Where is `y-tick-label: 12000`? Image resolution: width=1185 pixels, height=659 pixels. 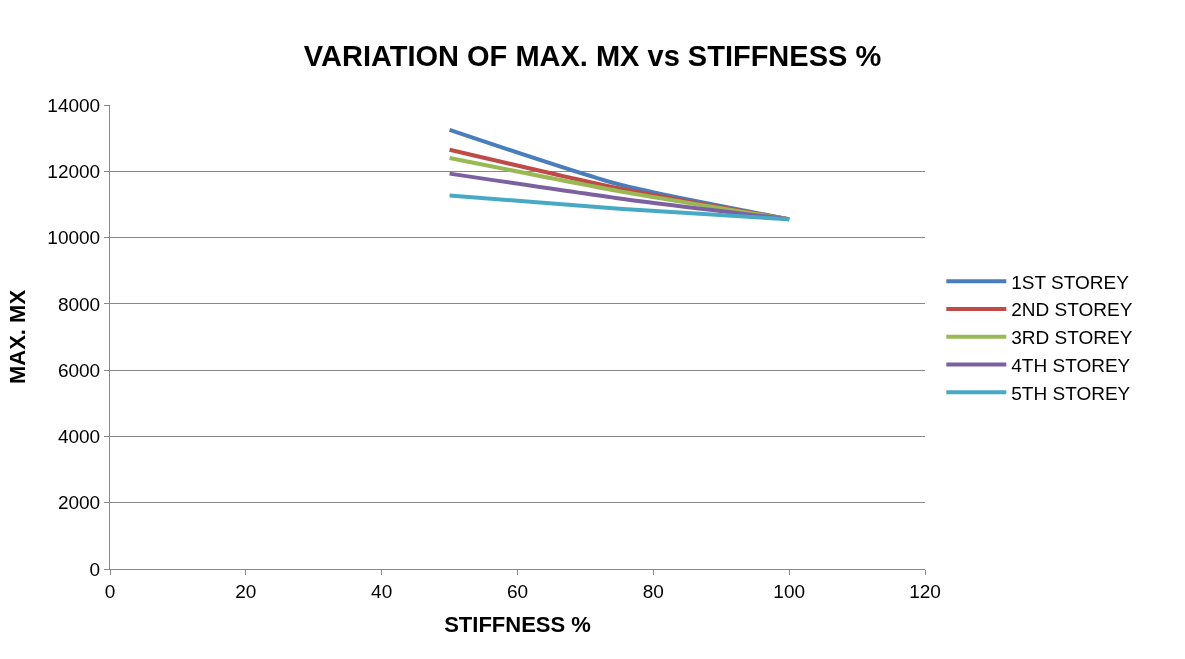
y-tick-label: 12000 is located at coordinates (74, 171).